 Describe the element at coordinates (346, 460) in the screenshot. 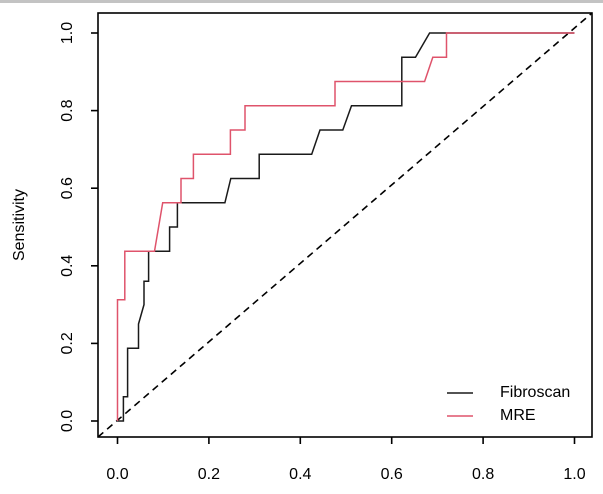

I see `x-axis: 0.0 0.2 0.4 0.6 0.8 1.0` at that location.